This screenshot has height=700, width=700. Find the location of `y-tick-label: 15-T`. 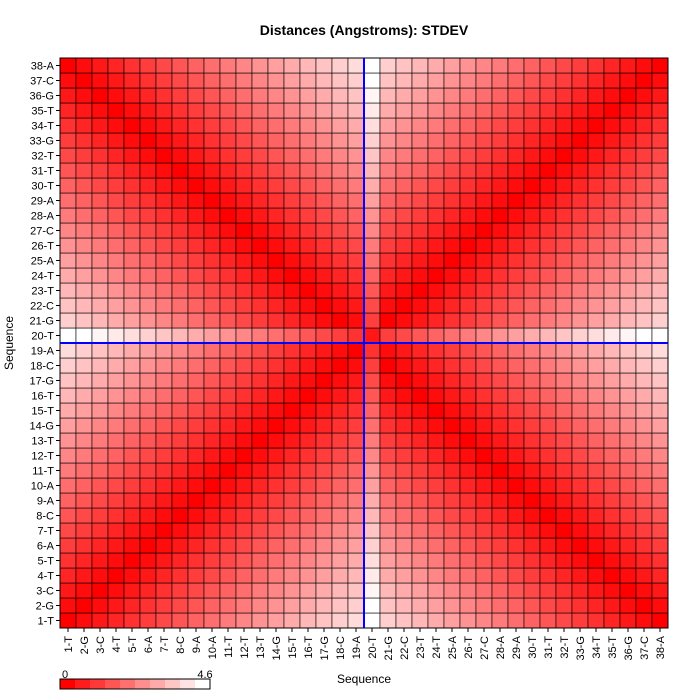

y-tick-label: 15-T is located at coordinates (42, 412).